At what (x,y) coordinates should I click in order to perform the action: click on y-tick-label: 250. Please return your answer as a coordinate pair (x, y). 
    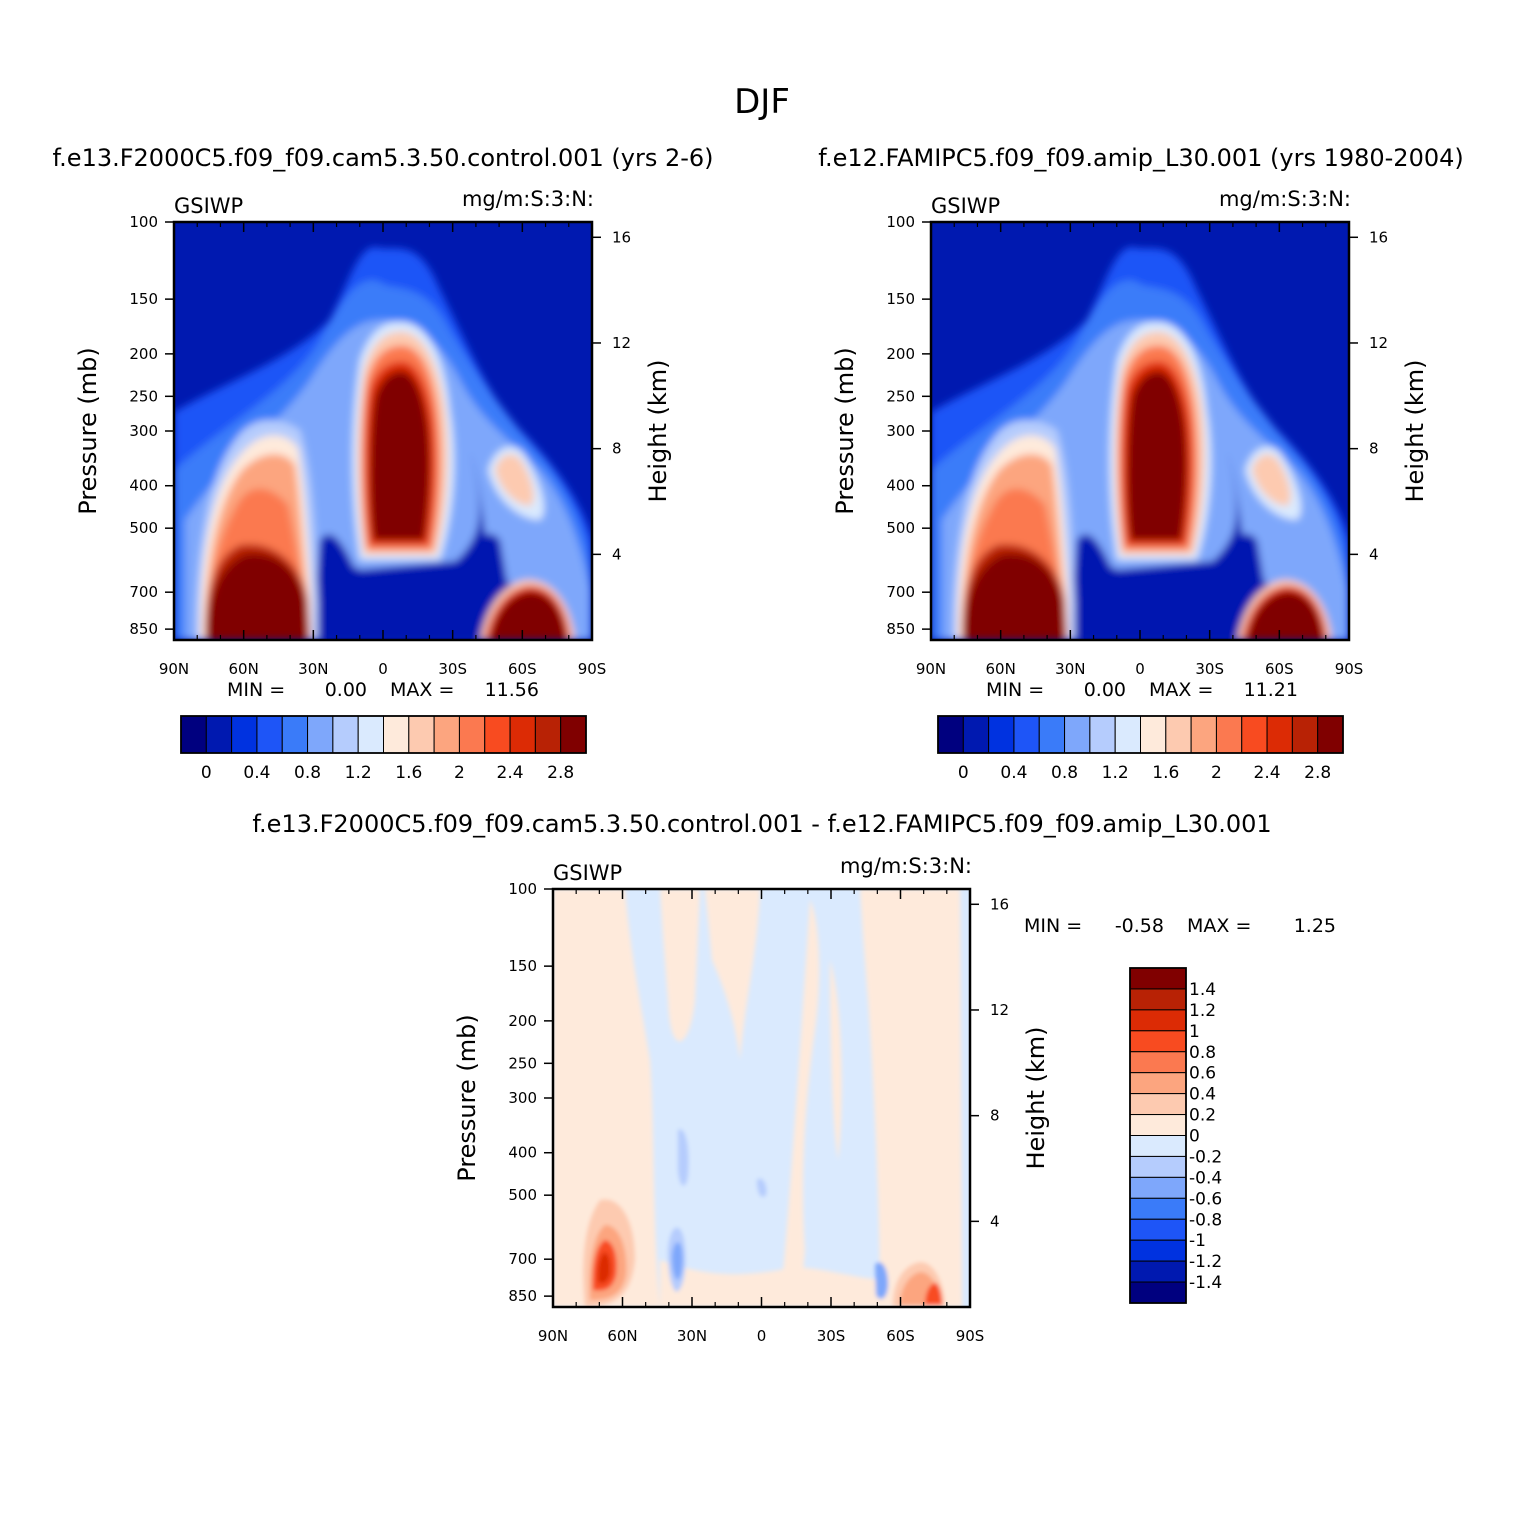
    Looking at the image, I should click on (143, 396).